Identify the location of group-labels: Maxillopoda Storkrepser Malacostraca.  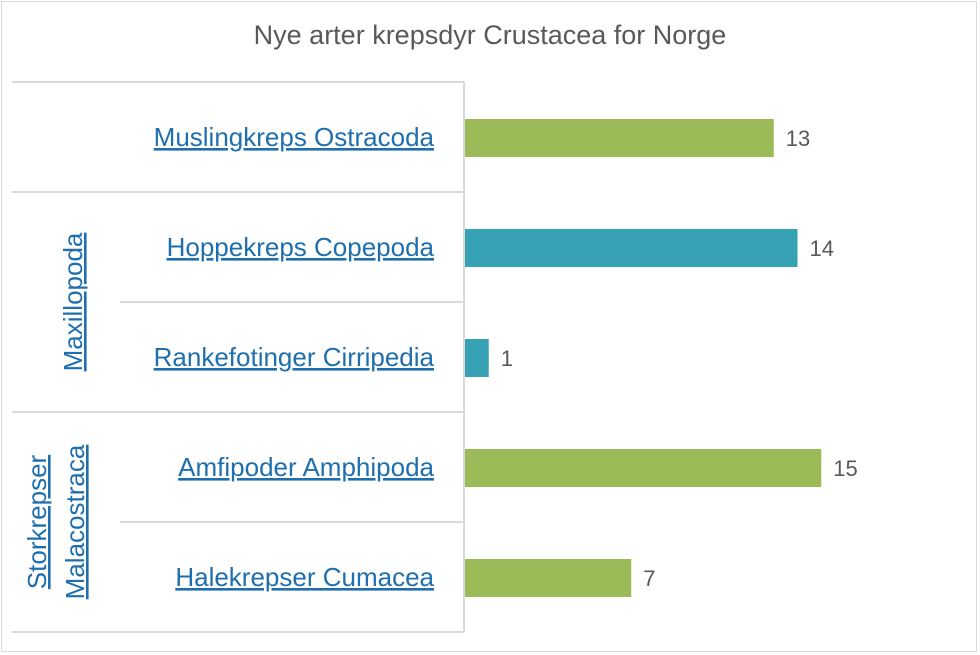
(56, 415).